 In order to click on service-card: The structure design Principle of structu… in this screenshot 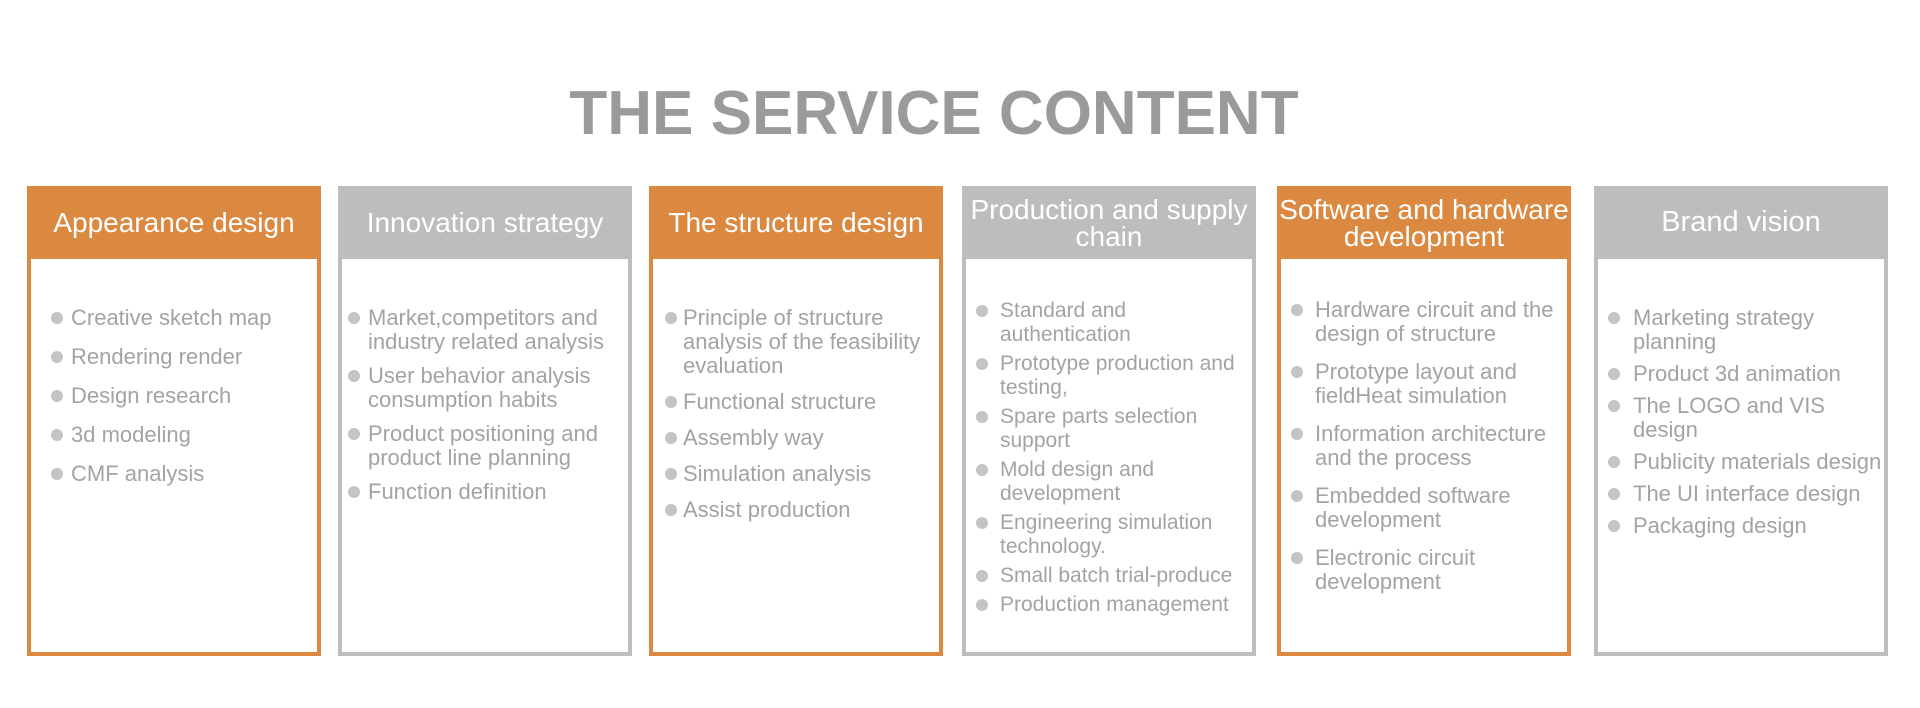, I will do `click(796, 421)`.